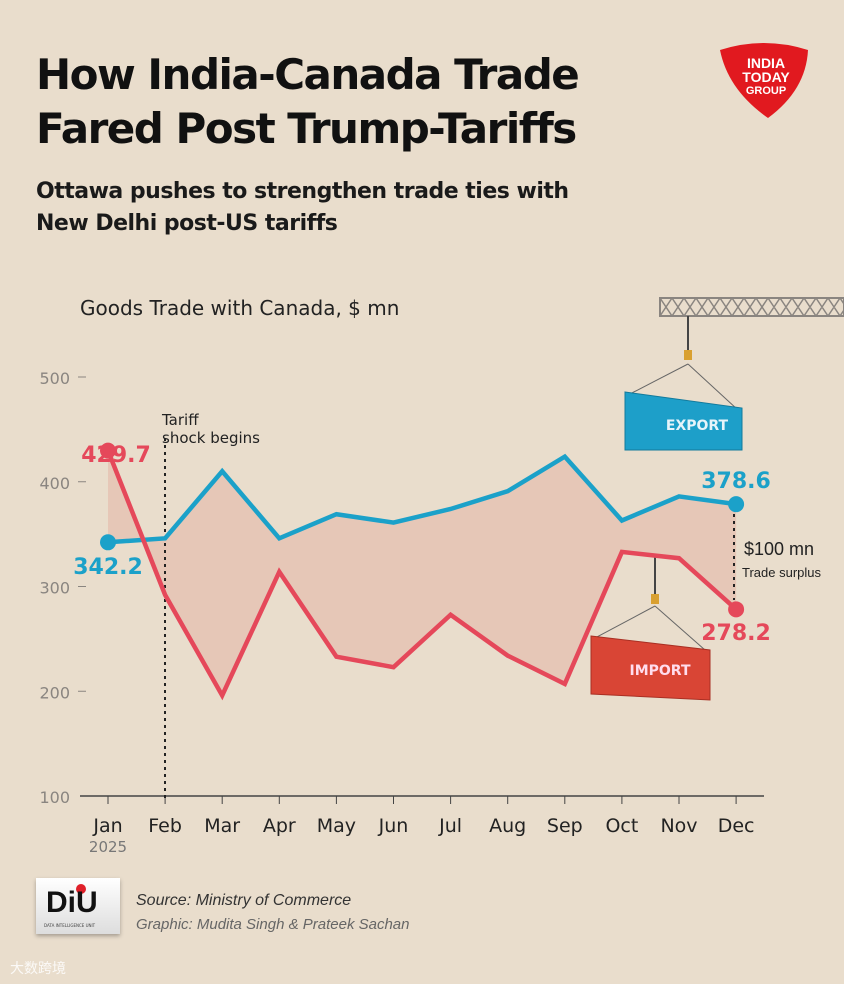  Describe the element at coordinates (621, 826) in the screenshot. I see `x-tick-label: Oct` at that location.